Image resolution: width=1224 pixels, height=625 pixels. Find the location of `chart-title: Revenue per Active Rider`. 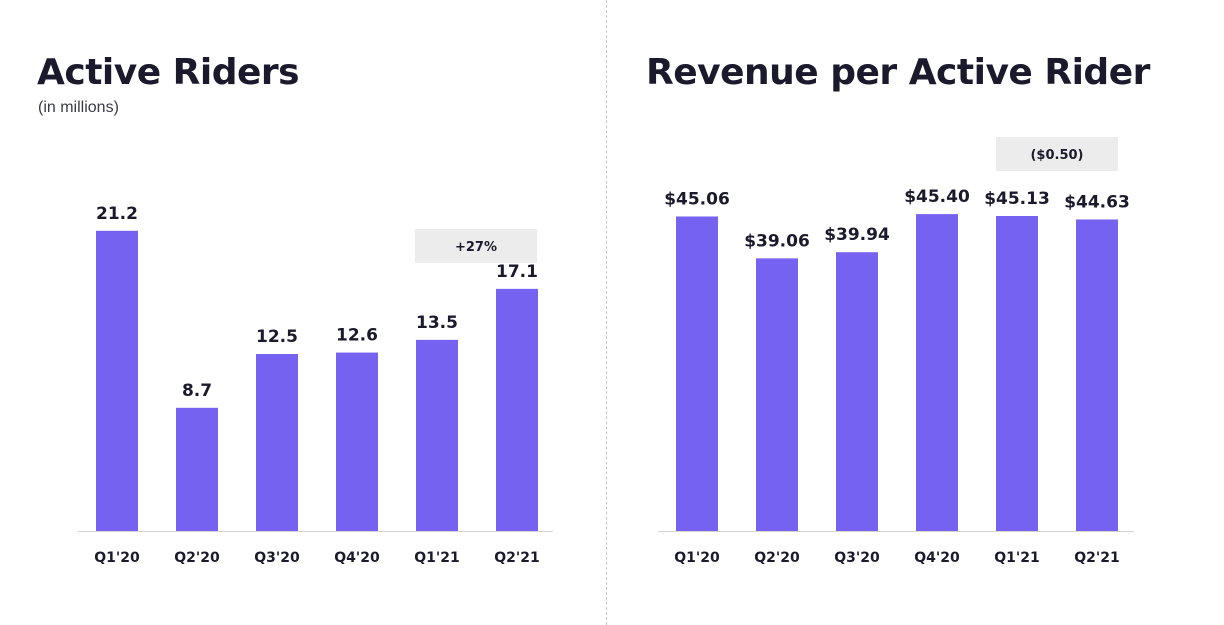

chart-title: Revenue per Active Rider is located at coordinates (898, 72).